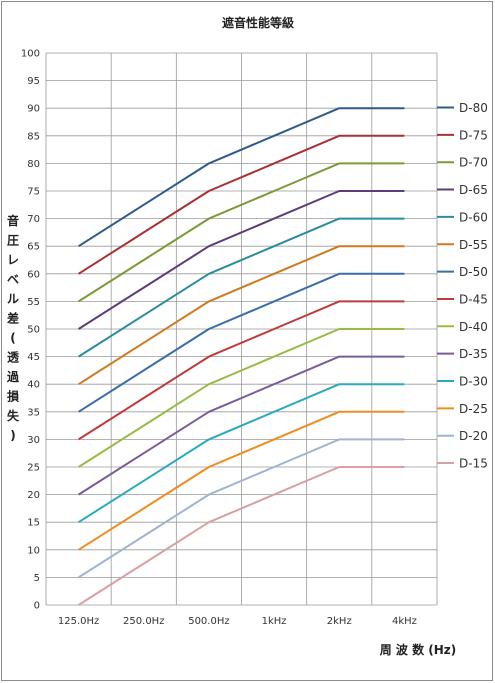  I want to click on y-axis-label-char: 損, so click(13, 396).